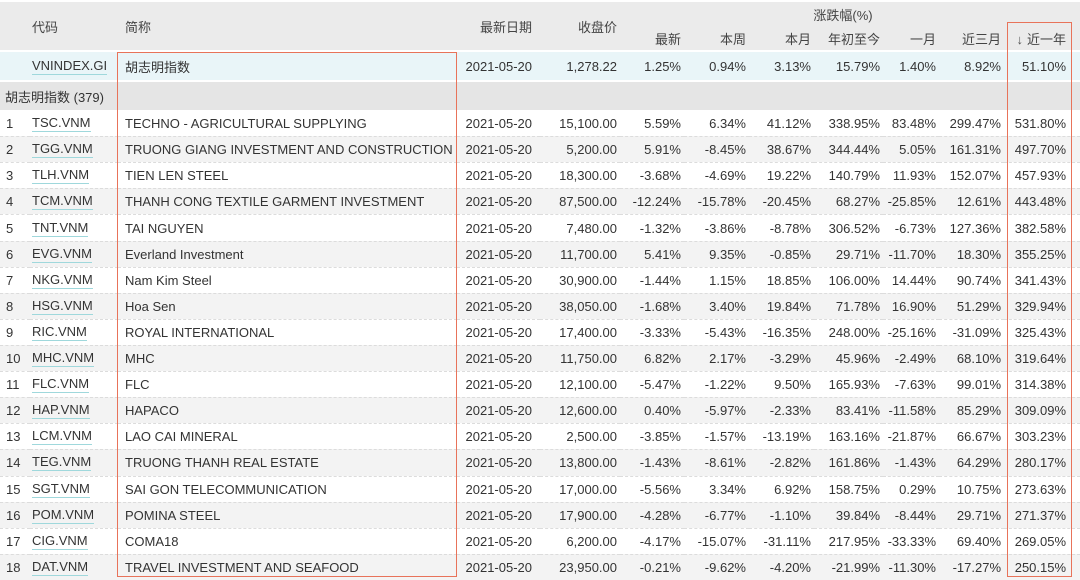  What do you see at coordinates (1042, 462) in the screenshot?
I see `pct-1y-cell: 280.17%` at bounding box center [1042, 462].